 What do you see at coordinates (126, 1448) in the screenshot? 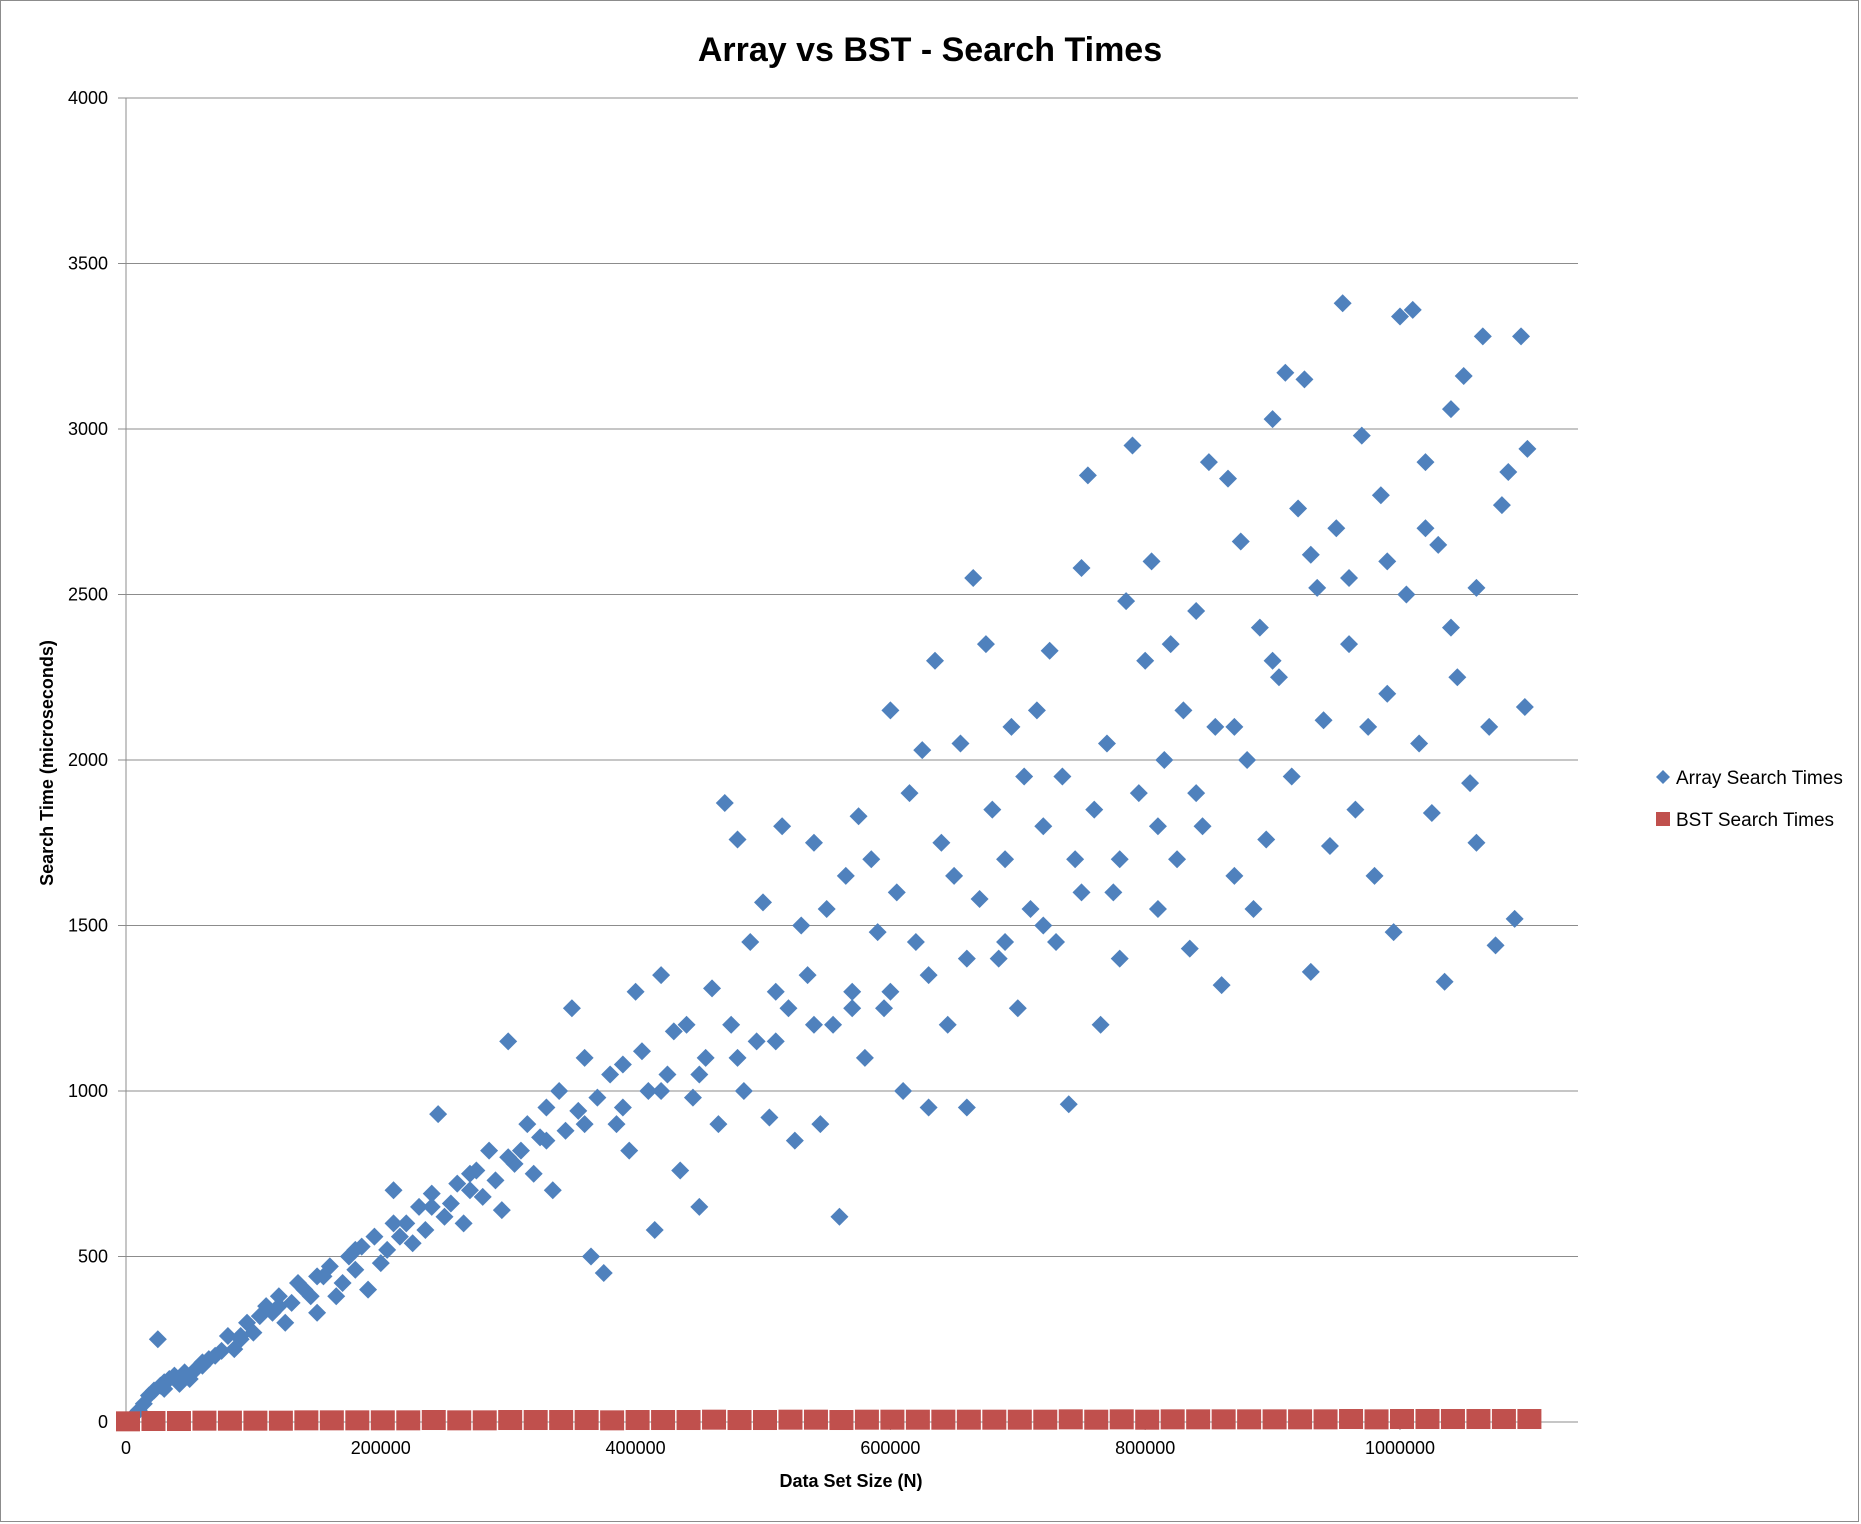
I see `x-tick-label: 0` at bounding box center [126, 1448].